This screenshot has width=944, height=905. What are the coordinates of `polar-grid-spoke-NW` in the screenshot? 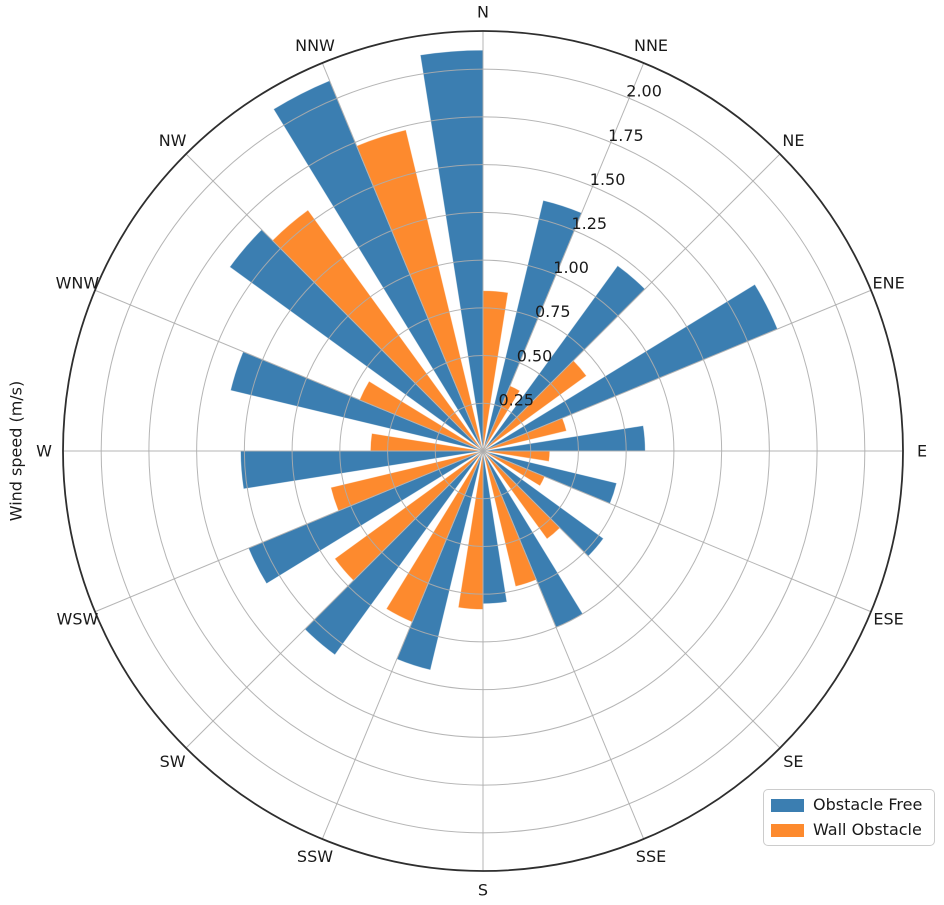 It's located at (334, 302).